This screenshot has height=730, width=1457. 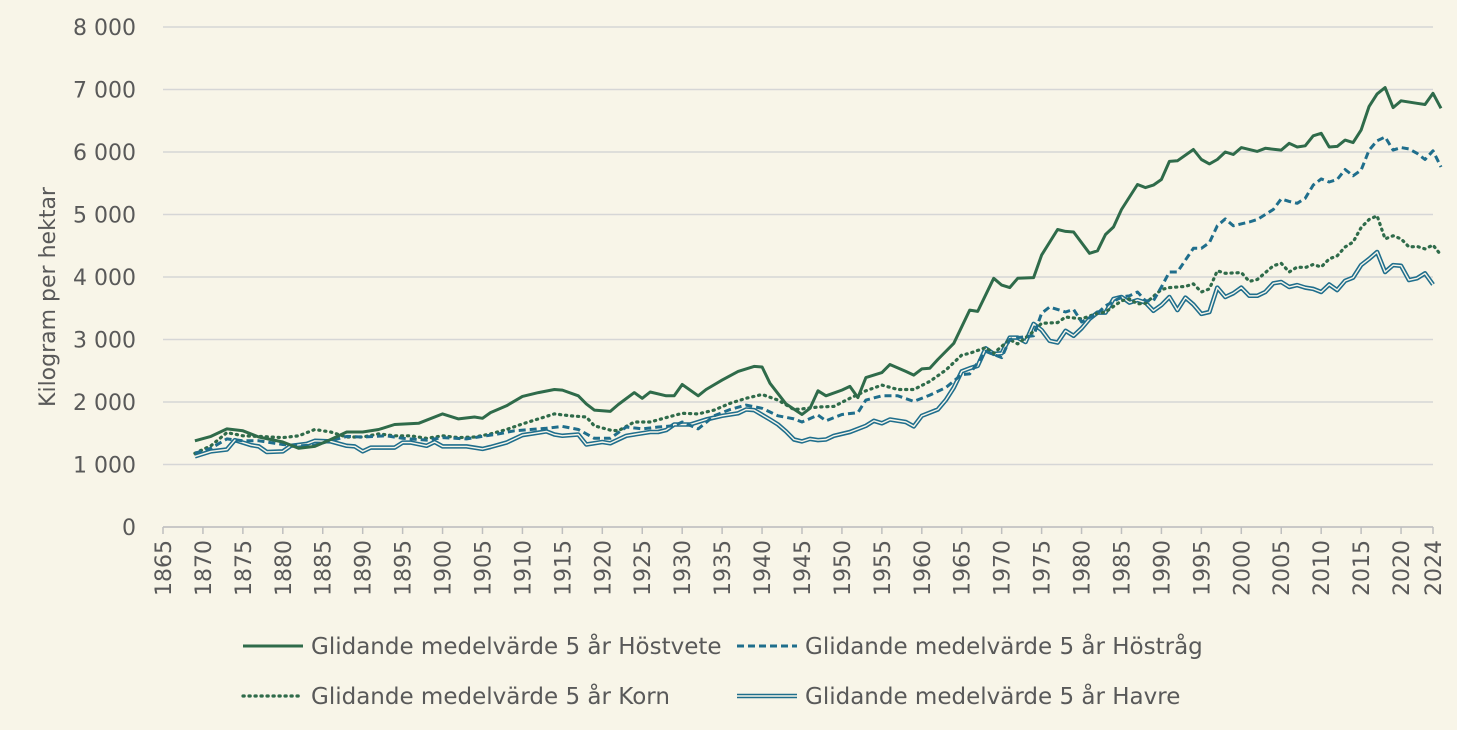 What do you see at coordinates (1043, 568) in the screenshot?
I see `x-tick-label: 1975` at bounding box center [1043, 568].